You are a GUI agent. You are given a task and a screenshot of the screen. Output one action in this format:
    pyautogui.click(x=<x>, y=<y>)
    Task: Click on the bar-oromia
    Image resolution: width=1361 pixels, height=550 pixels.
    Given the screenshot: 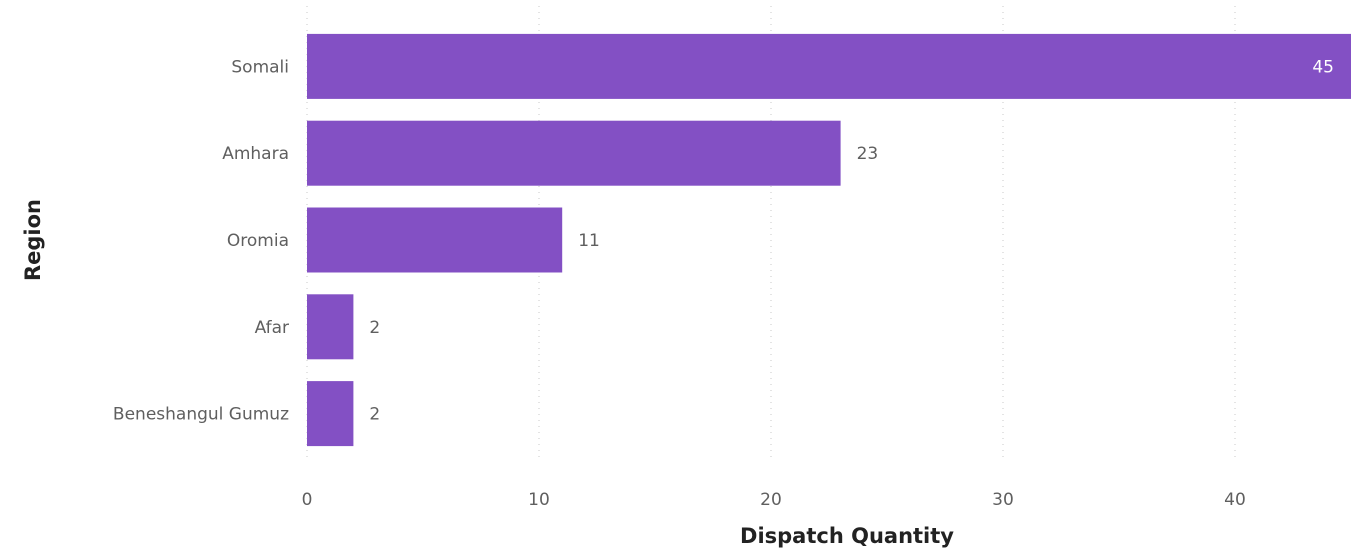 What is the action you would take?
    pyautogui.click(x=435, y=240)
    